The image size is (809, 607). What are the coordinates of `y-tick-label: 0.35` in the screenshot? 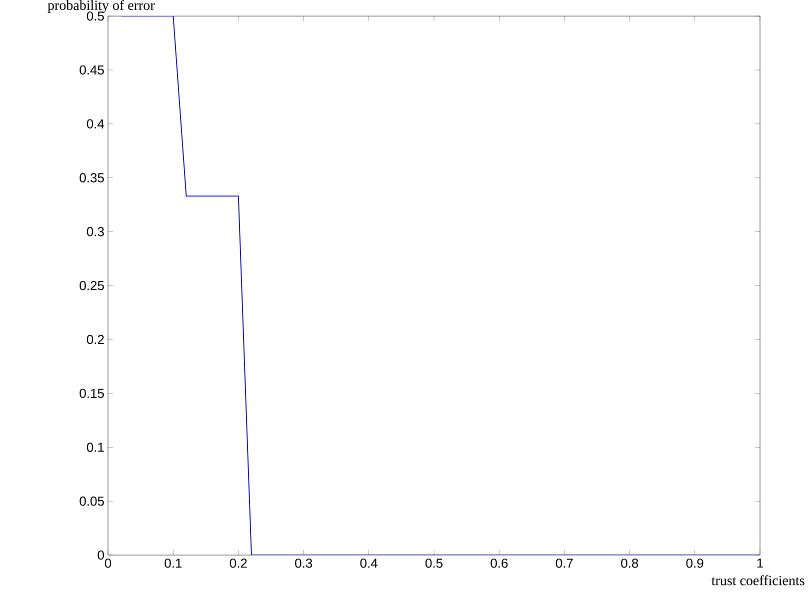 It's located at (92, 177).